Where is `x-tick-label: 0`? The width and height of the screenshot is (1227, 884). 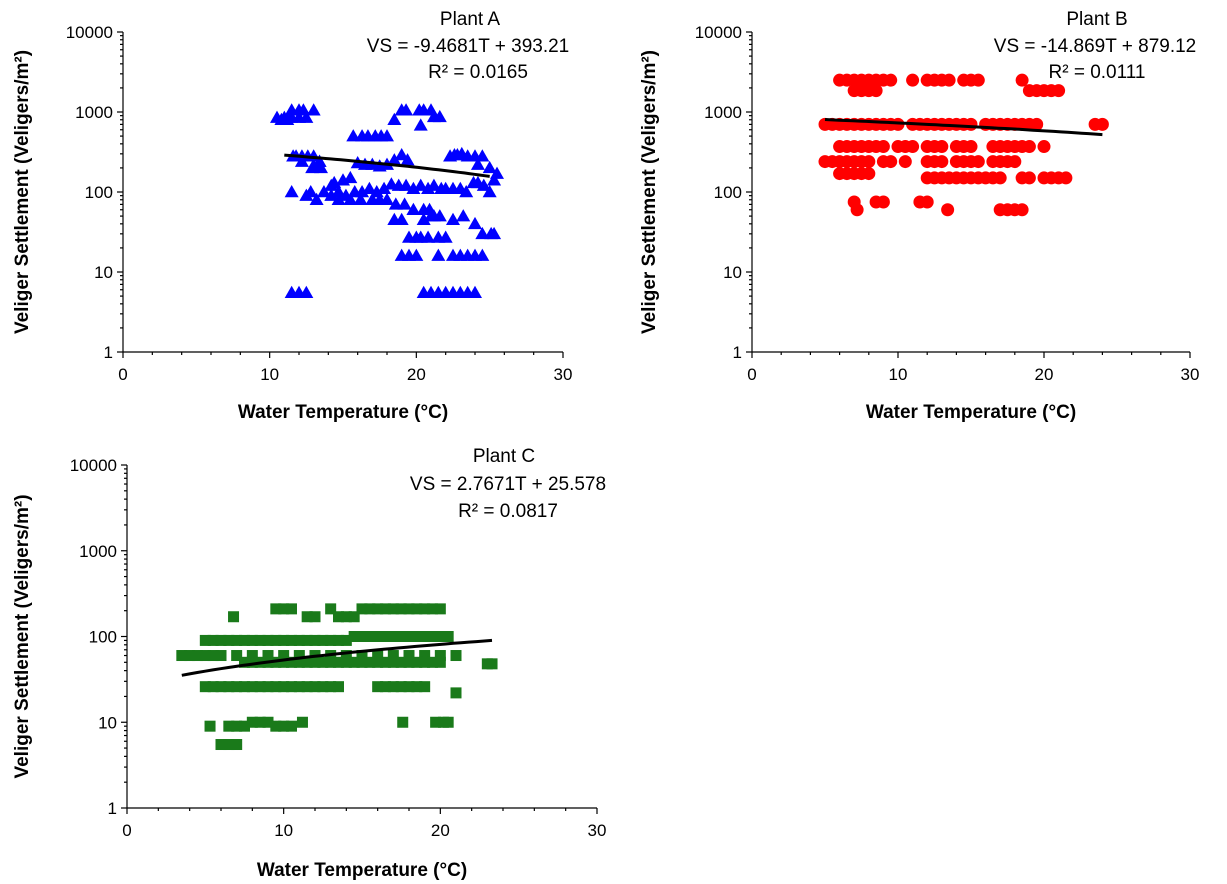
x-tick-label: 0 is located at coordinates (122, 374).